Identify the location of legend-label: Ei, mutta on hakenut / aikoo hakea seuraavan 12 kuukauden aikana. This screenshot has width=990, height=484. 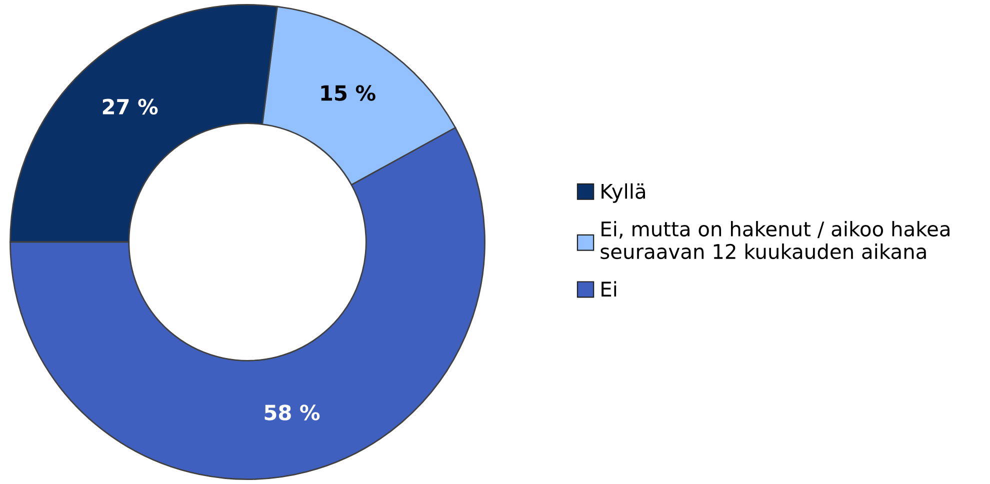
(775, 240).